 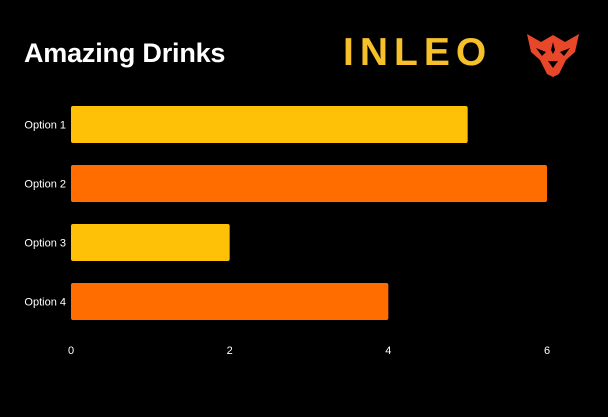 I want to click on x-tick-label: 4, so click(x=388, y=351).